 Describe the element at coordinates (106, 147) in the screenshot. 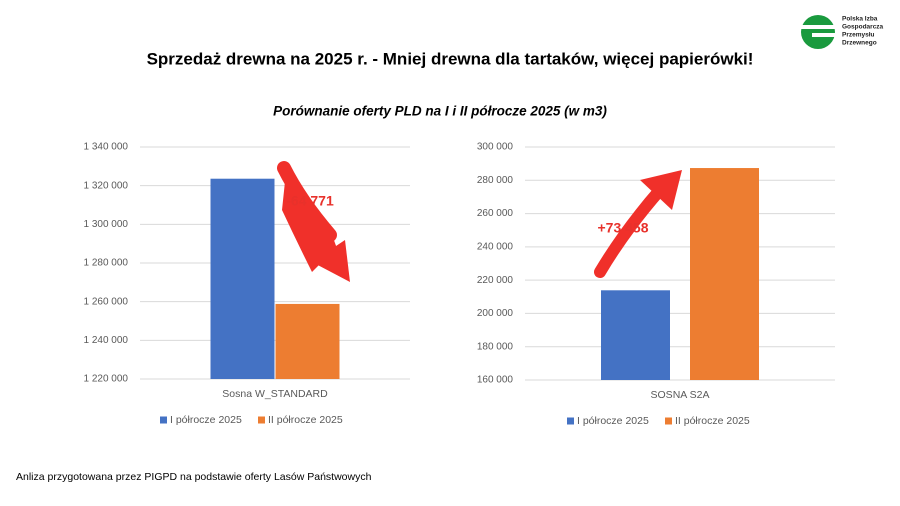

I see `y-tick-label: 1 340 000` at that location.